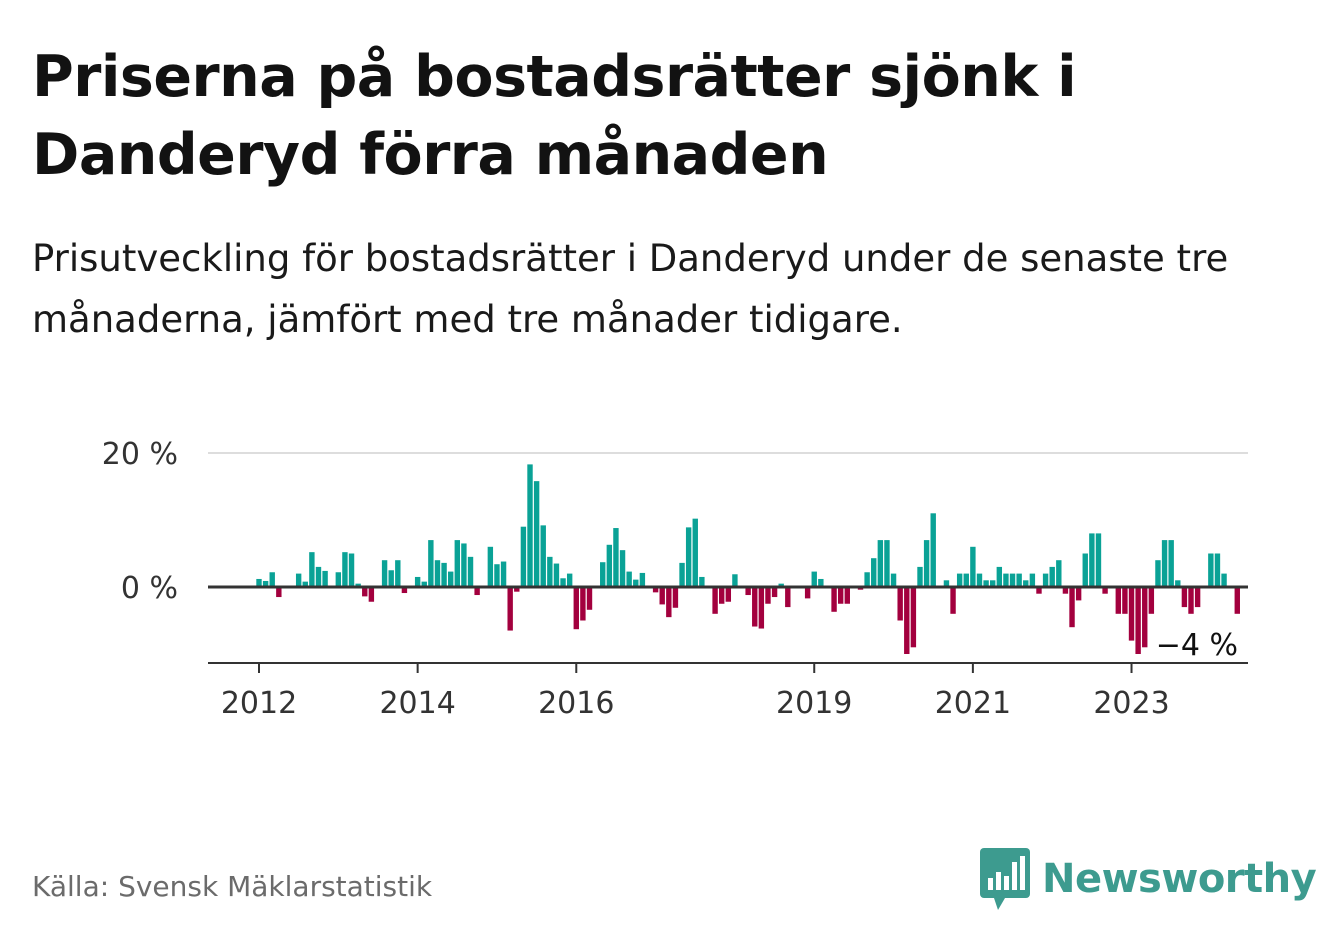  I want to click on source-note: Källa: Svensk Mäklarstatistik, so click(232, 886).